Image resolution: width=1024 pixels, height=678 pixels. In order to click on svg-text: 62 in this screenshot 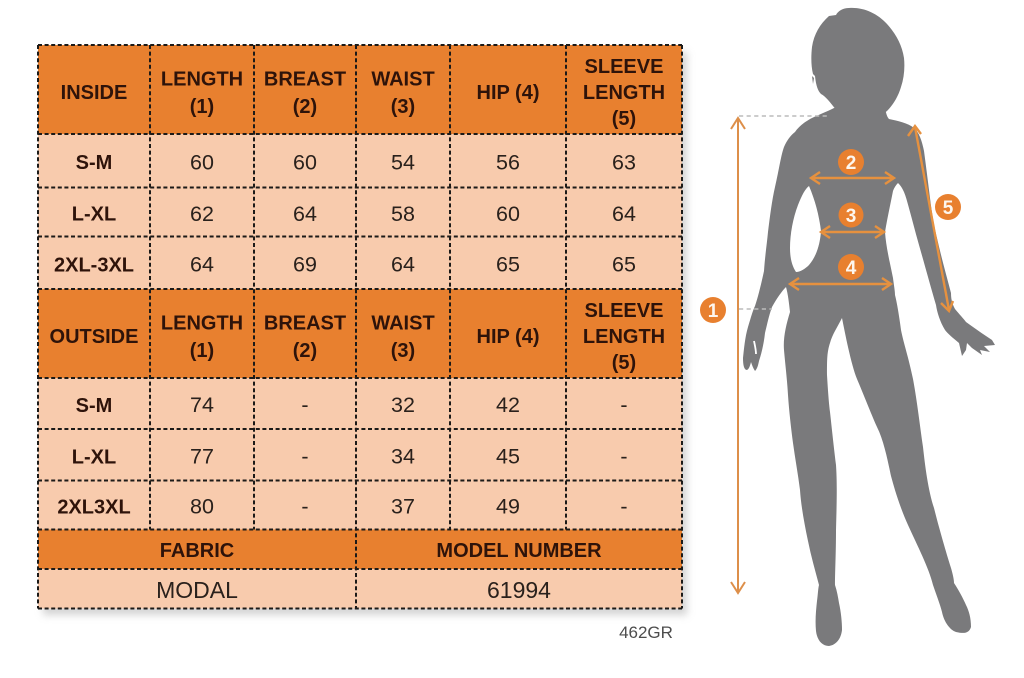, I will do `click(202, 214)`.